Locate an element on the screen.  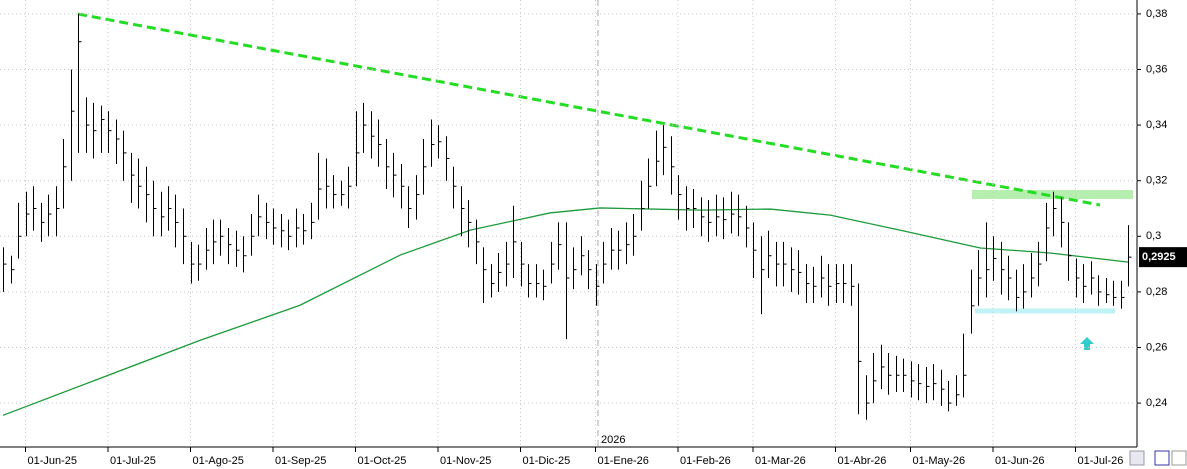
price-tag-label: 0,2925 is located at coordinates (1159, 257).